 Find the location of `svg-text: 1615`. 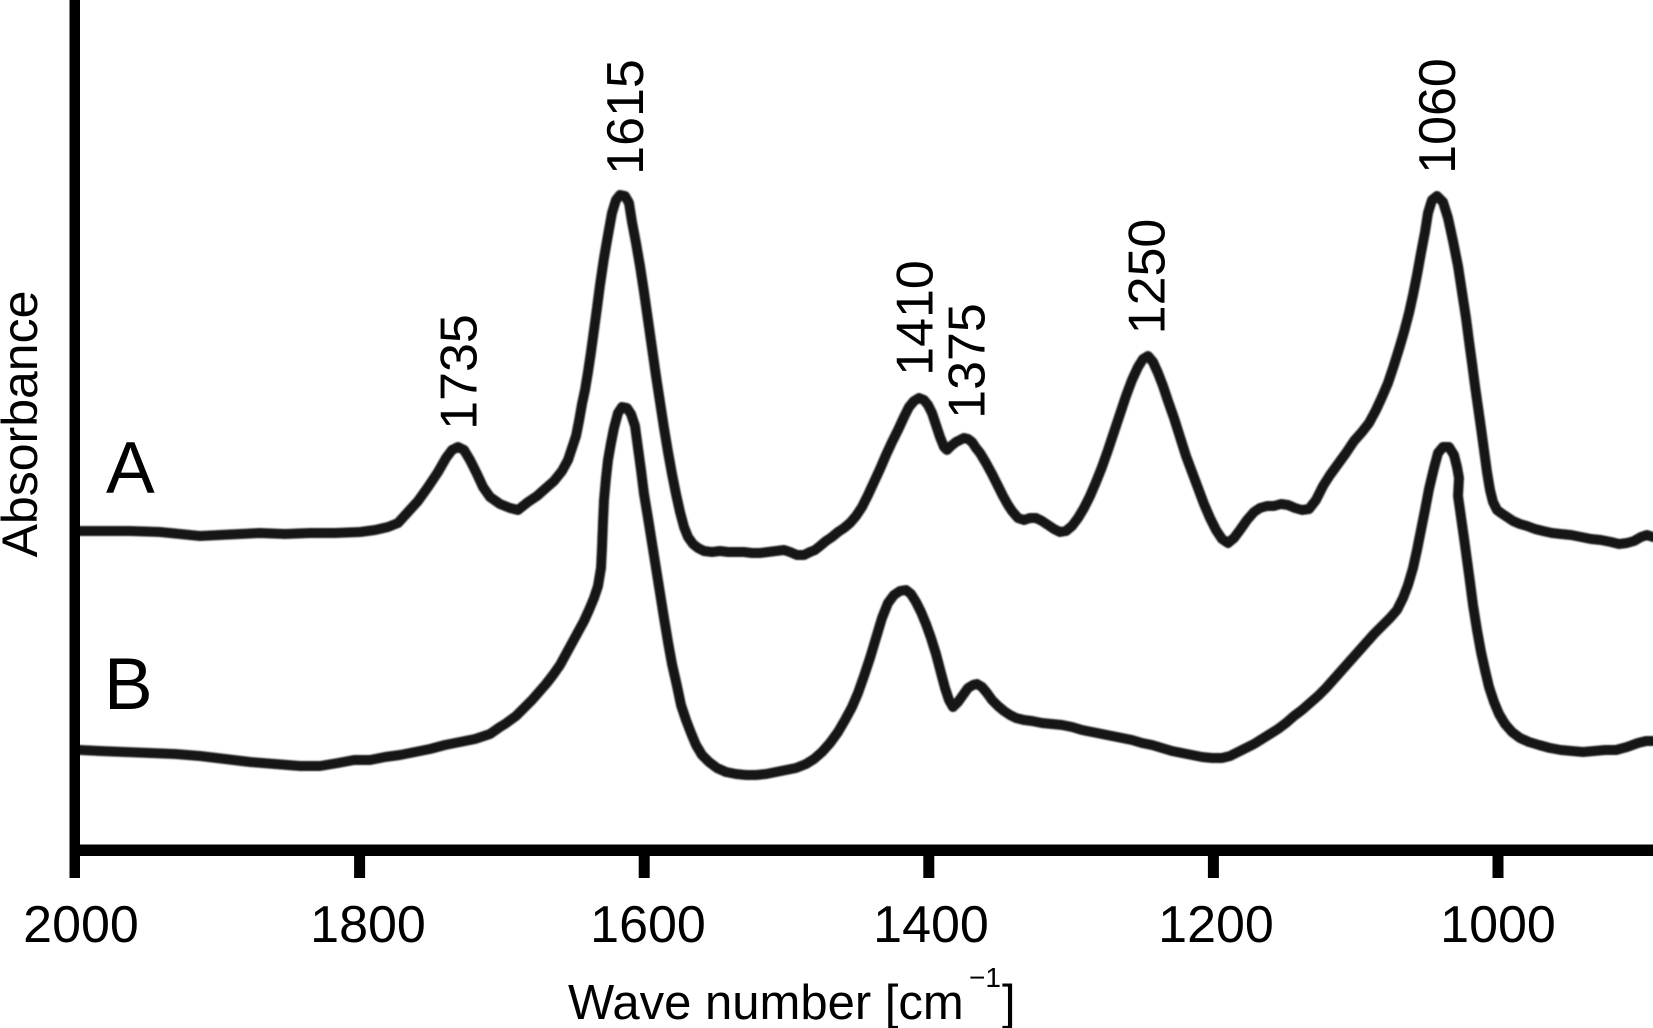

svg-text: 1615 is located at coordinates (626, 117).